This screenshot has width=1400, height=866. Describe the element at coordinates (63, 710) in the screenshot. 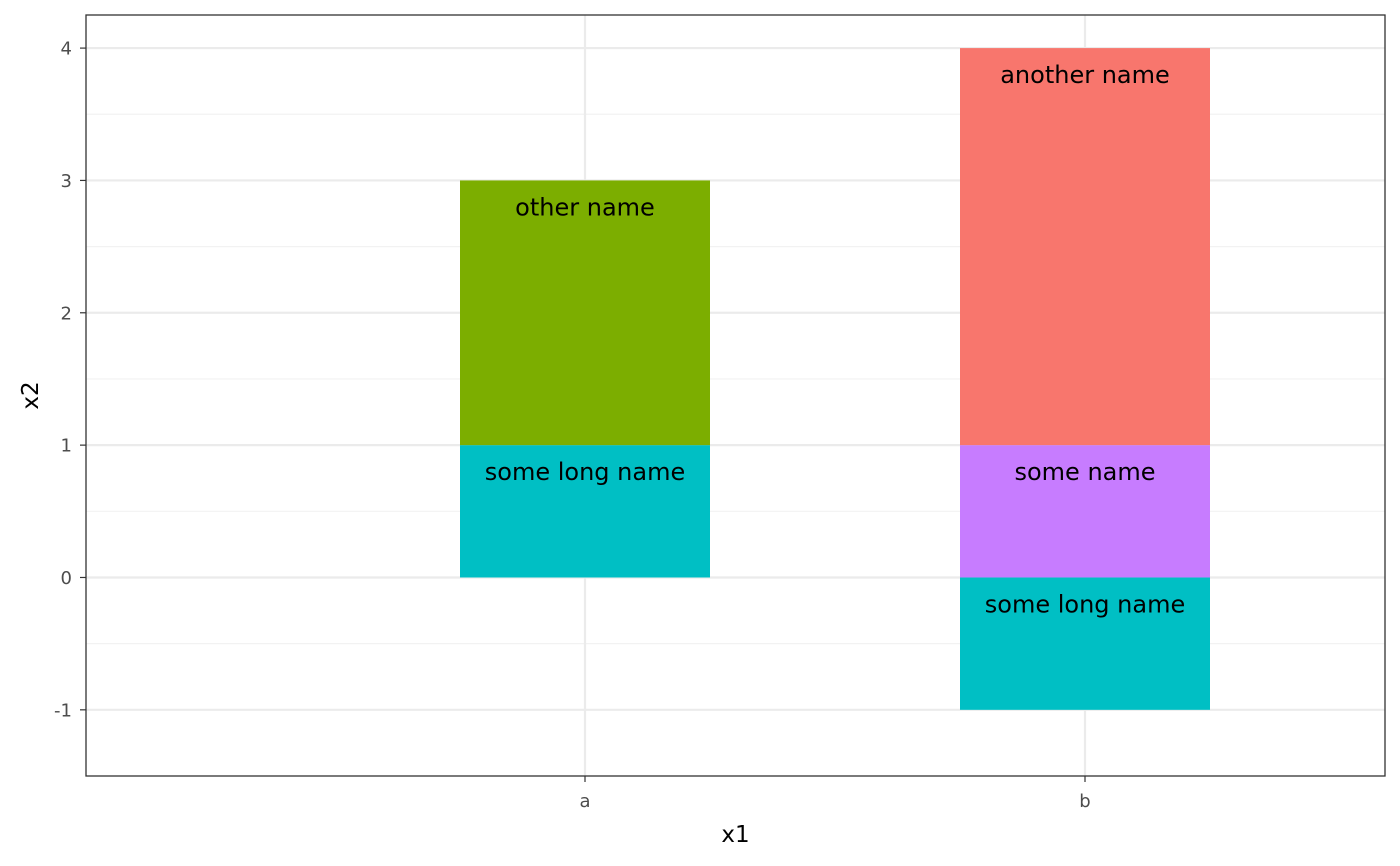

I see `y-tick-label: -1` at that location.